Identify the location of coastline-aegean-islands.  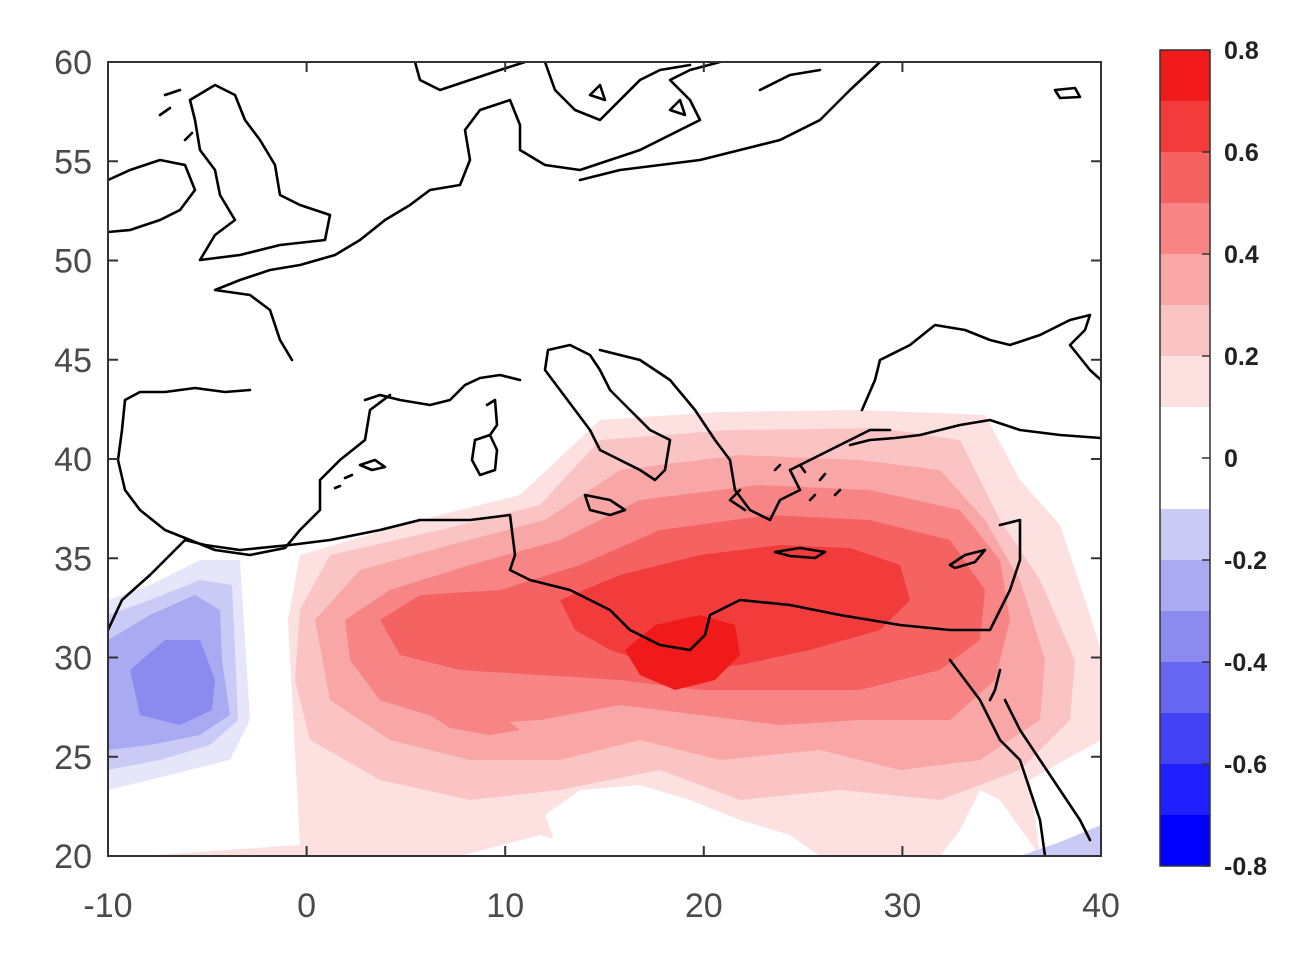
(807, 482).